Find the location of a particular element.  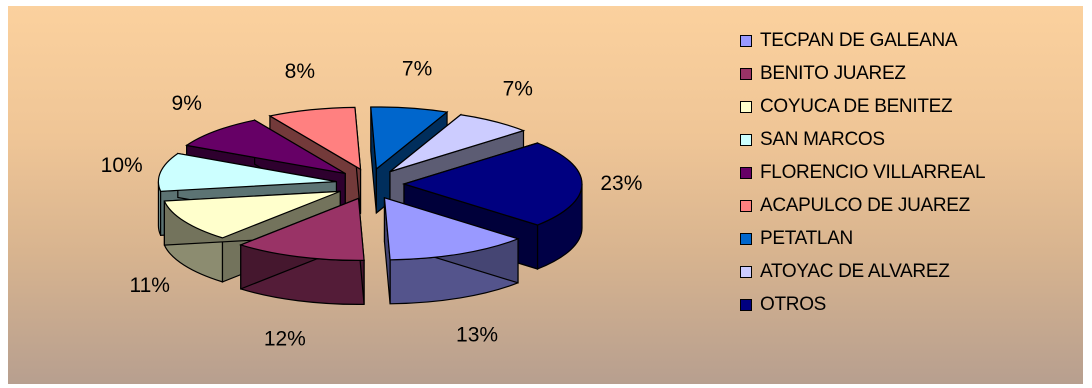

value-label-acapulco-de-juarez: 8% is located at coordinates (300, 71).